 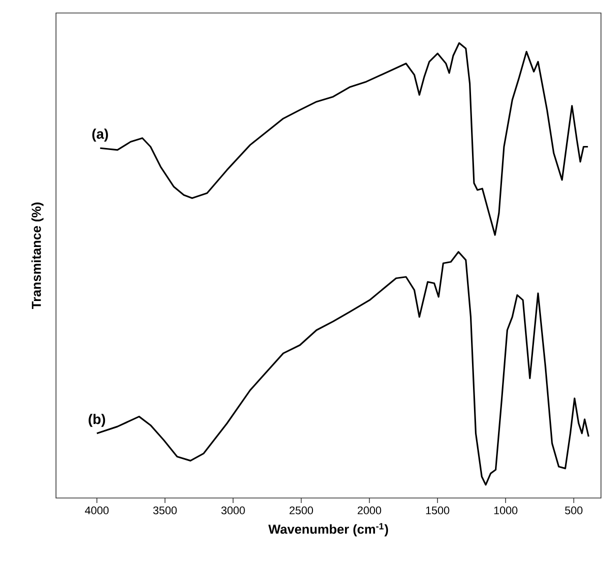 I want to click on x-tick-label: 2000, so click(x=370, y=510).